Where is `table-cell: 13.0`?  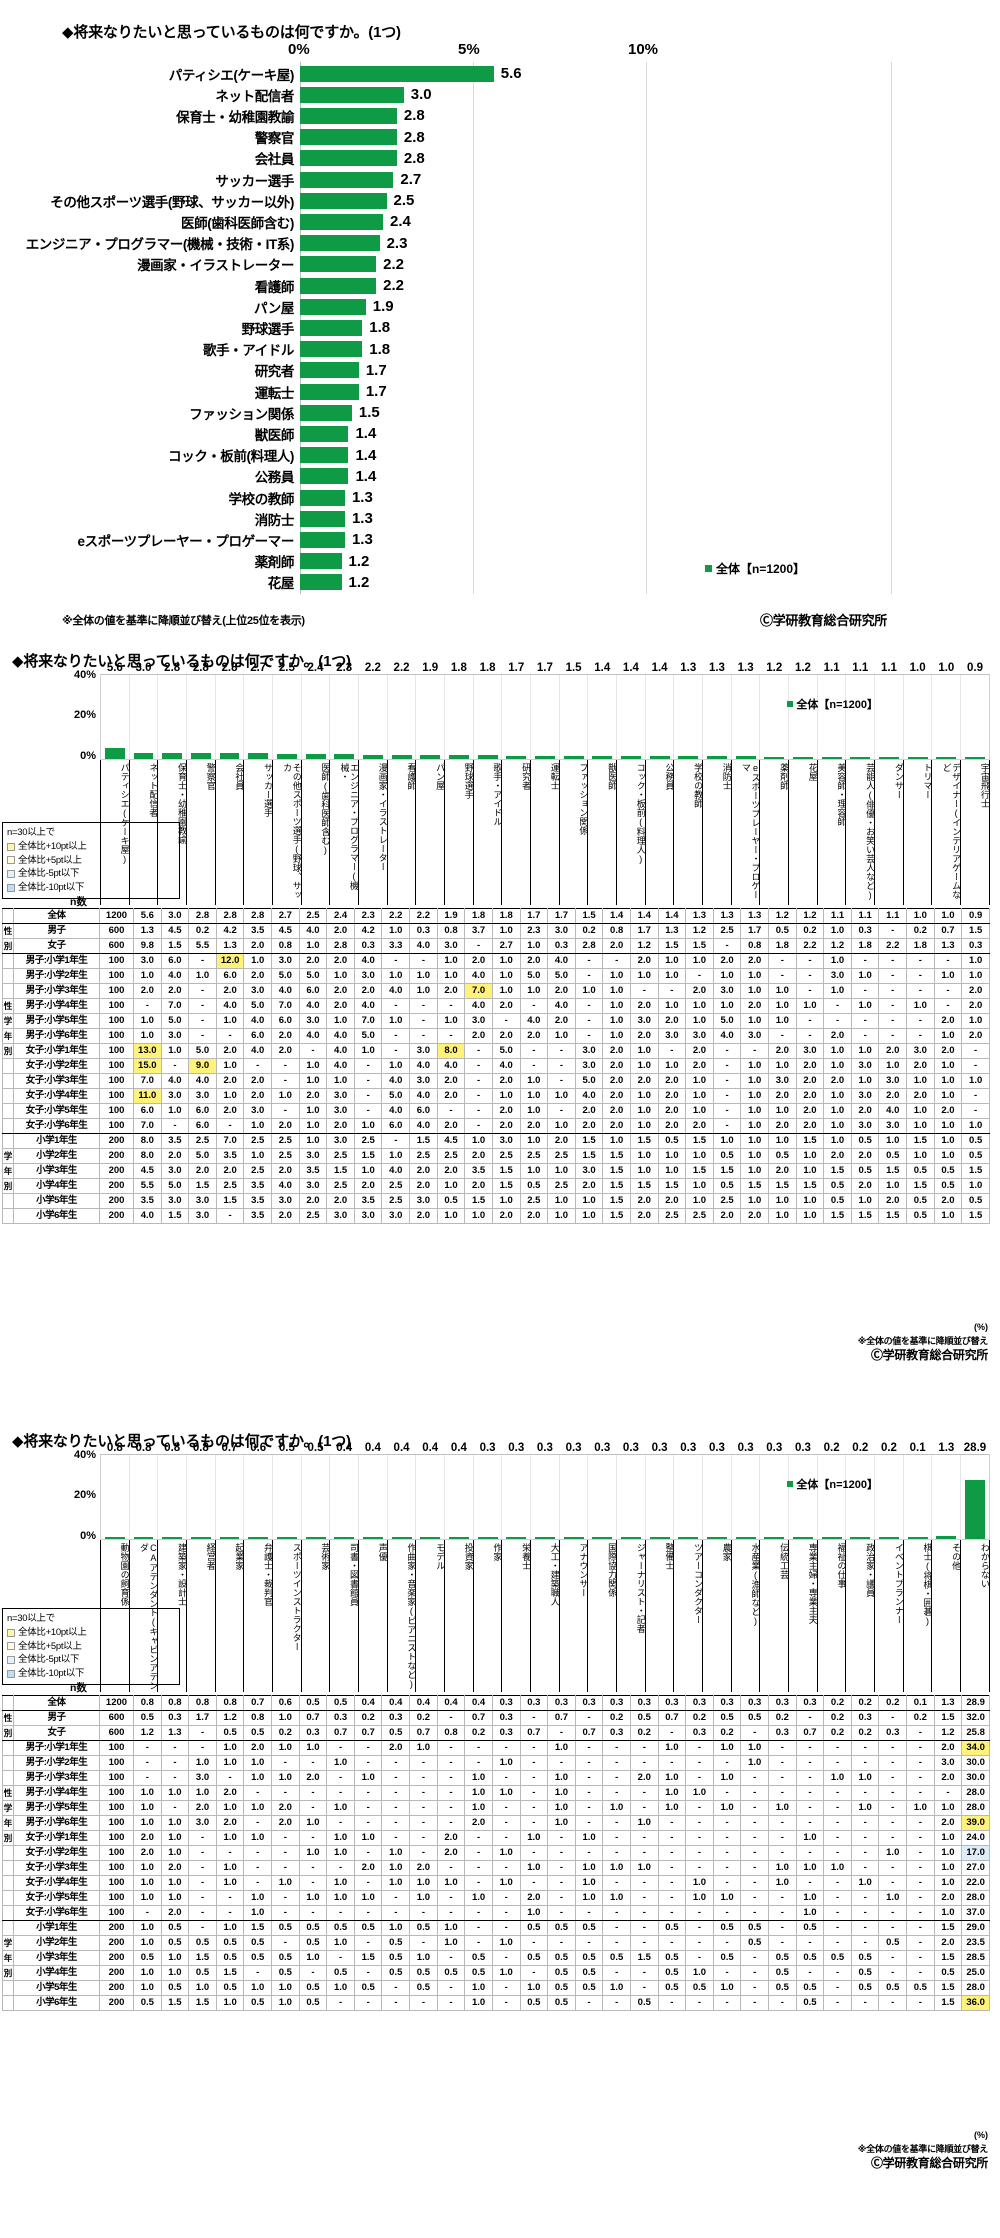 table-cell: 13.0 is located at coordinates (147, 1051).